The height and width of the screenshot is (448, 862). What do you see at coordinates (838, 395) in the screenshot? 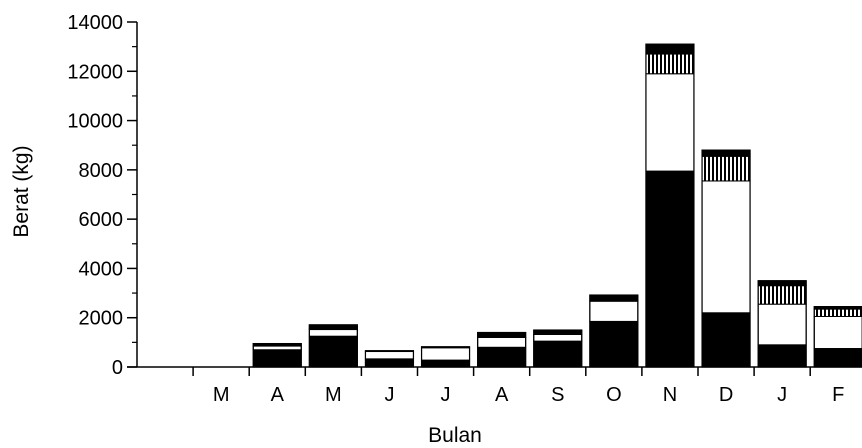
I see `x-tick-label: F` at bounding box center [838, 395].